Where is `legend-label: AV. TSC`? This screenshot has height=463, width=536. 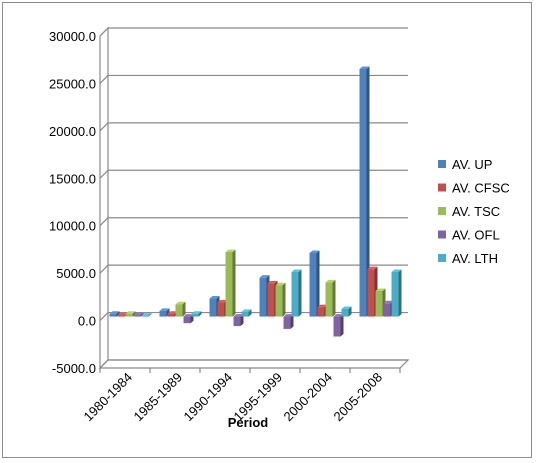
legend-label: AV. TSC is located at coordinates (476, 211).